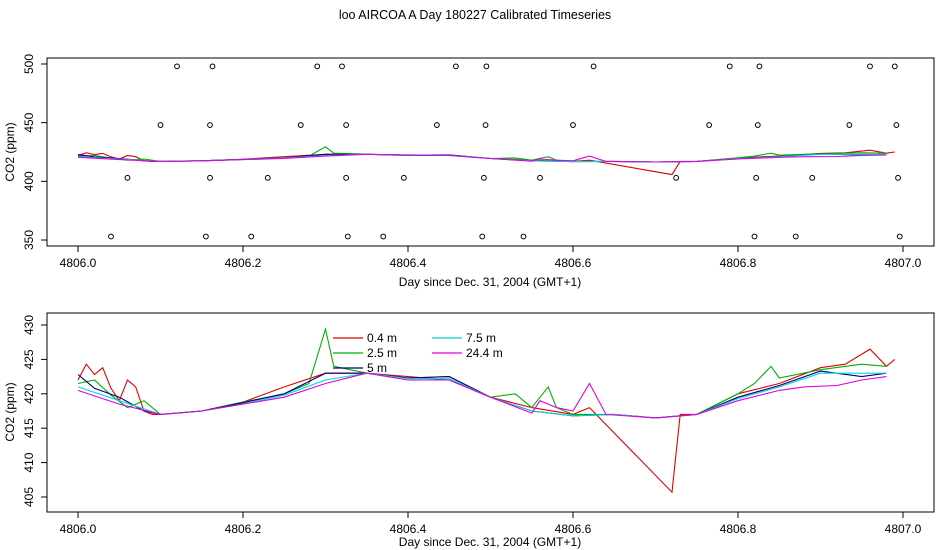  I want to click on top-y-tick-label: 350, so click(29, 240).